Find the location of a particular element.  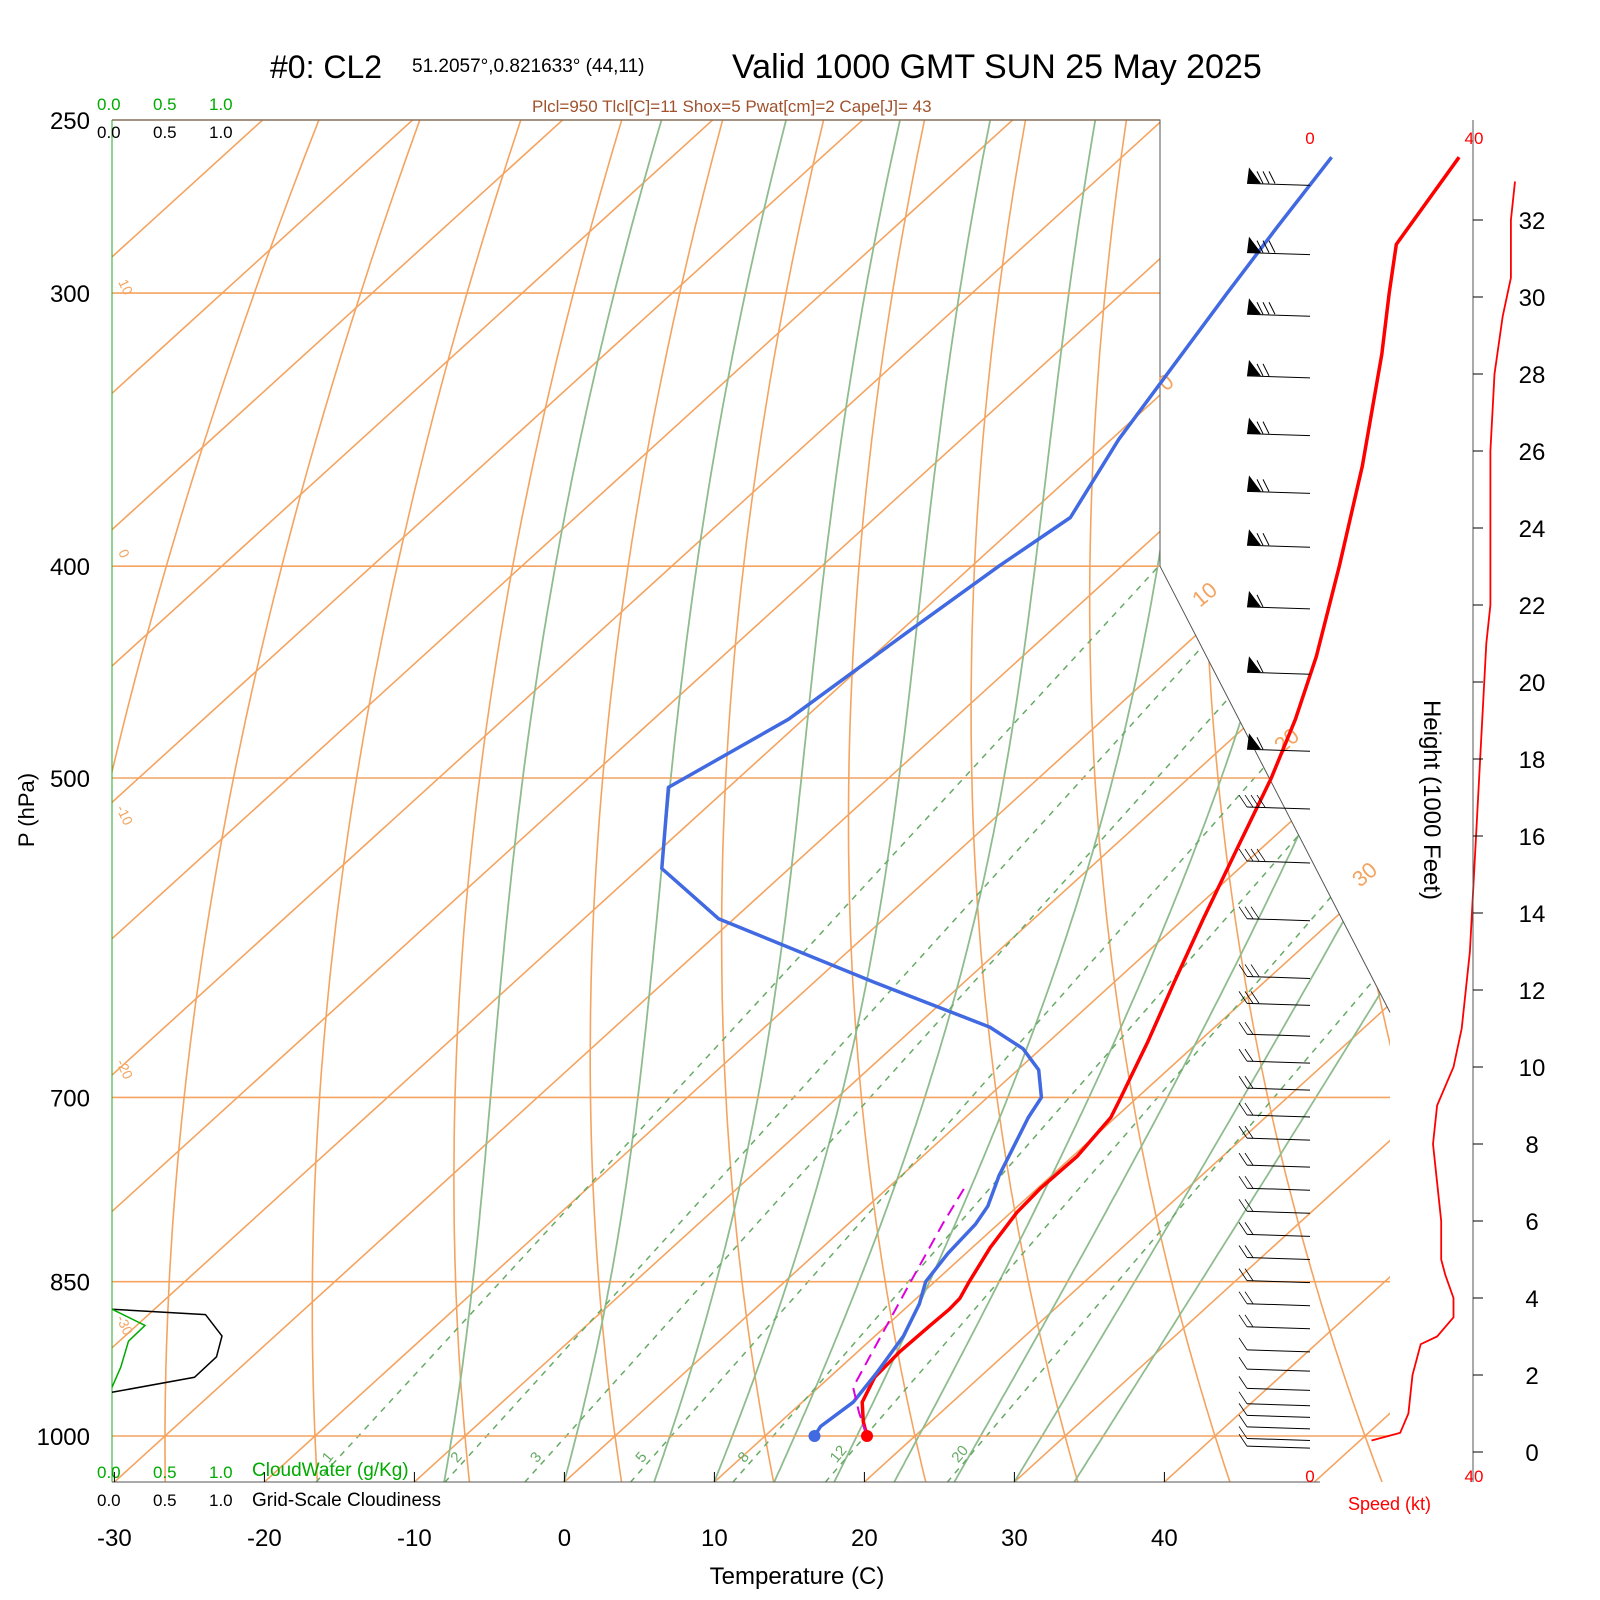

height-tick-label: 32 is located at coordinates (1532, 221).